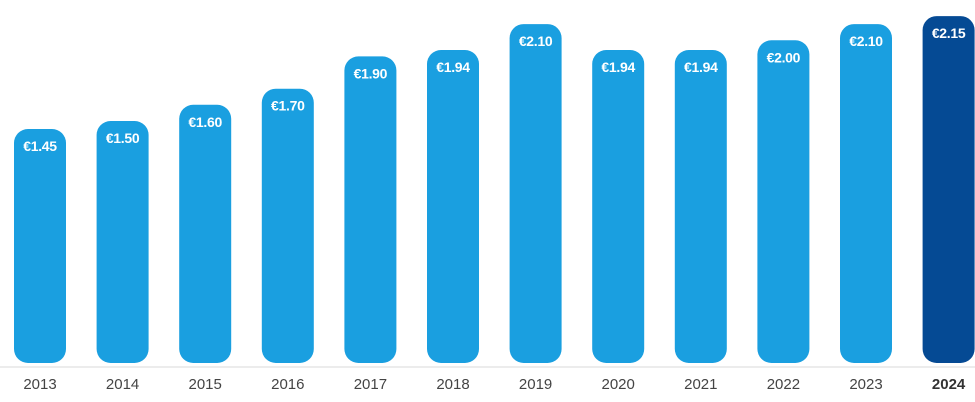 This screenshot has width=975, height=402. What do you see at coordinates (287, 225) in the screenshot?
I see `bar-2016` at bounding box center [287, 225].